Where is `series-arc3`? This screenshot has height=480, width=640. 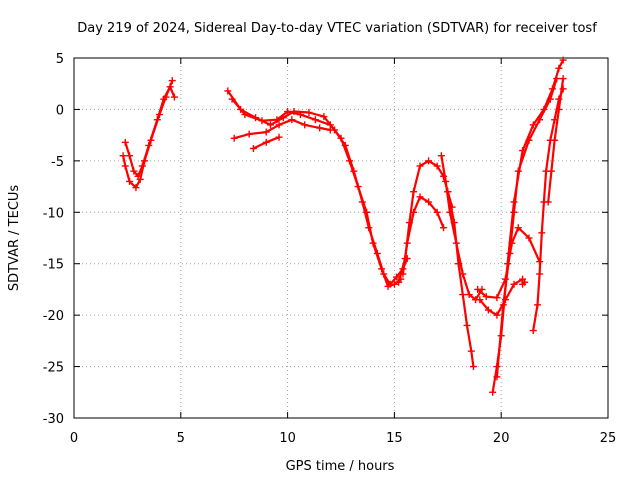 series-arc3 is located at coordinates (282, 129).